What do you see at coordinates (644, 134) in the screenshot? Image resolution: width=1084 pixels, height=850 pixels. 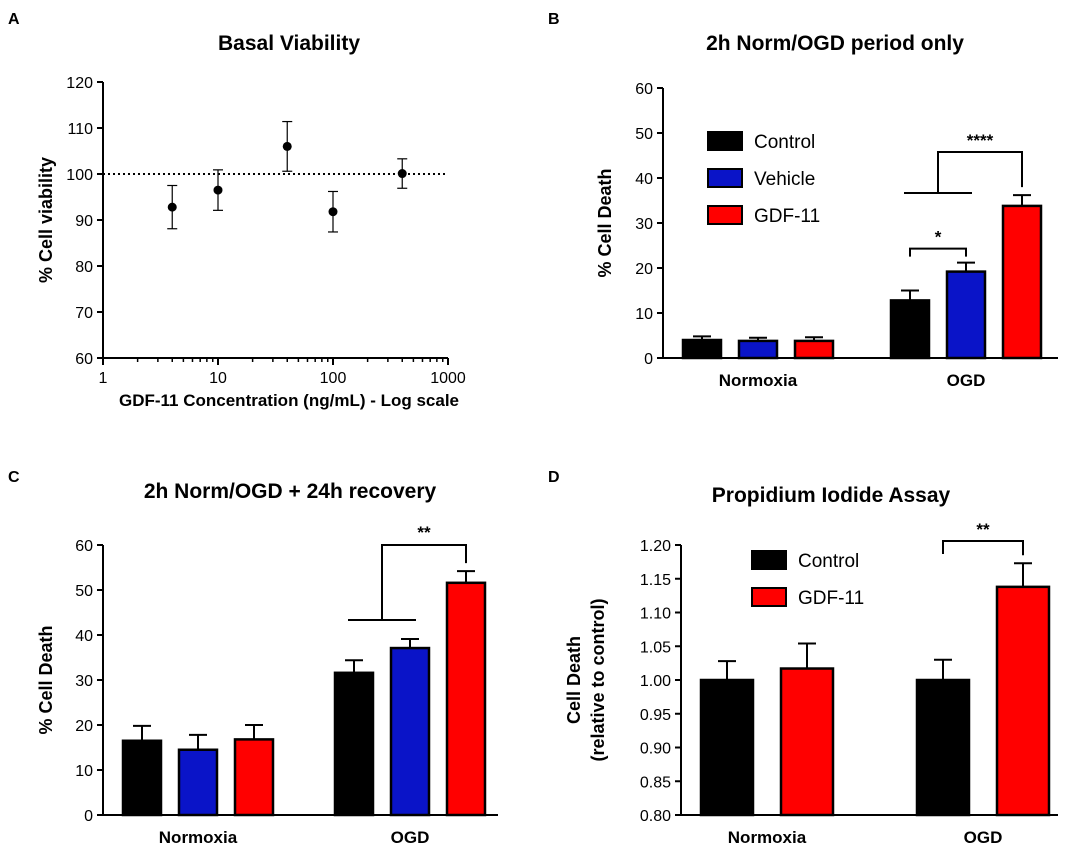 I see `panel-b-ytick-label: 50` at bounding box center [644, 134].